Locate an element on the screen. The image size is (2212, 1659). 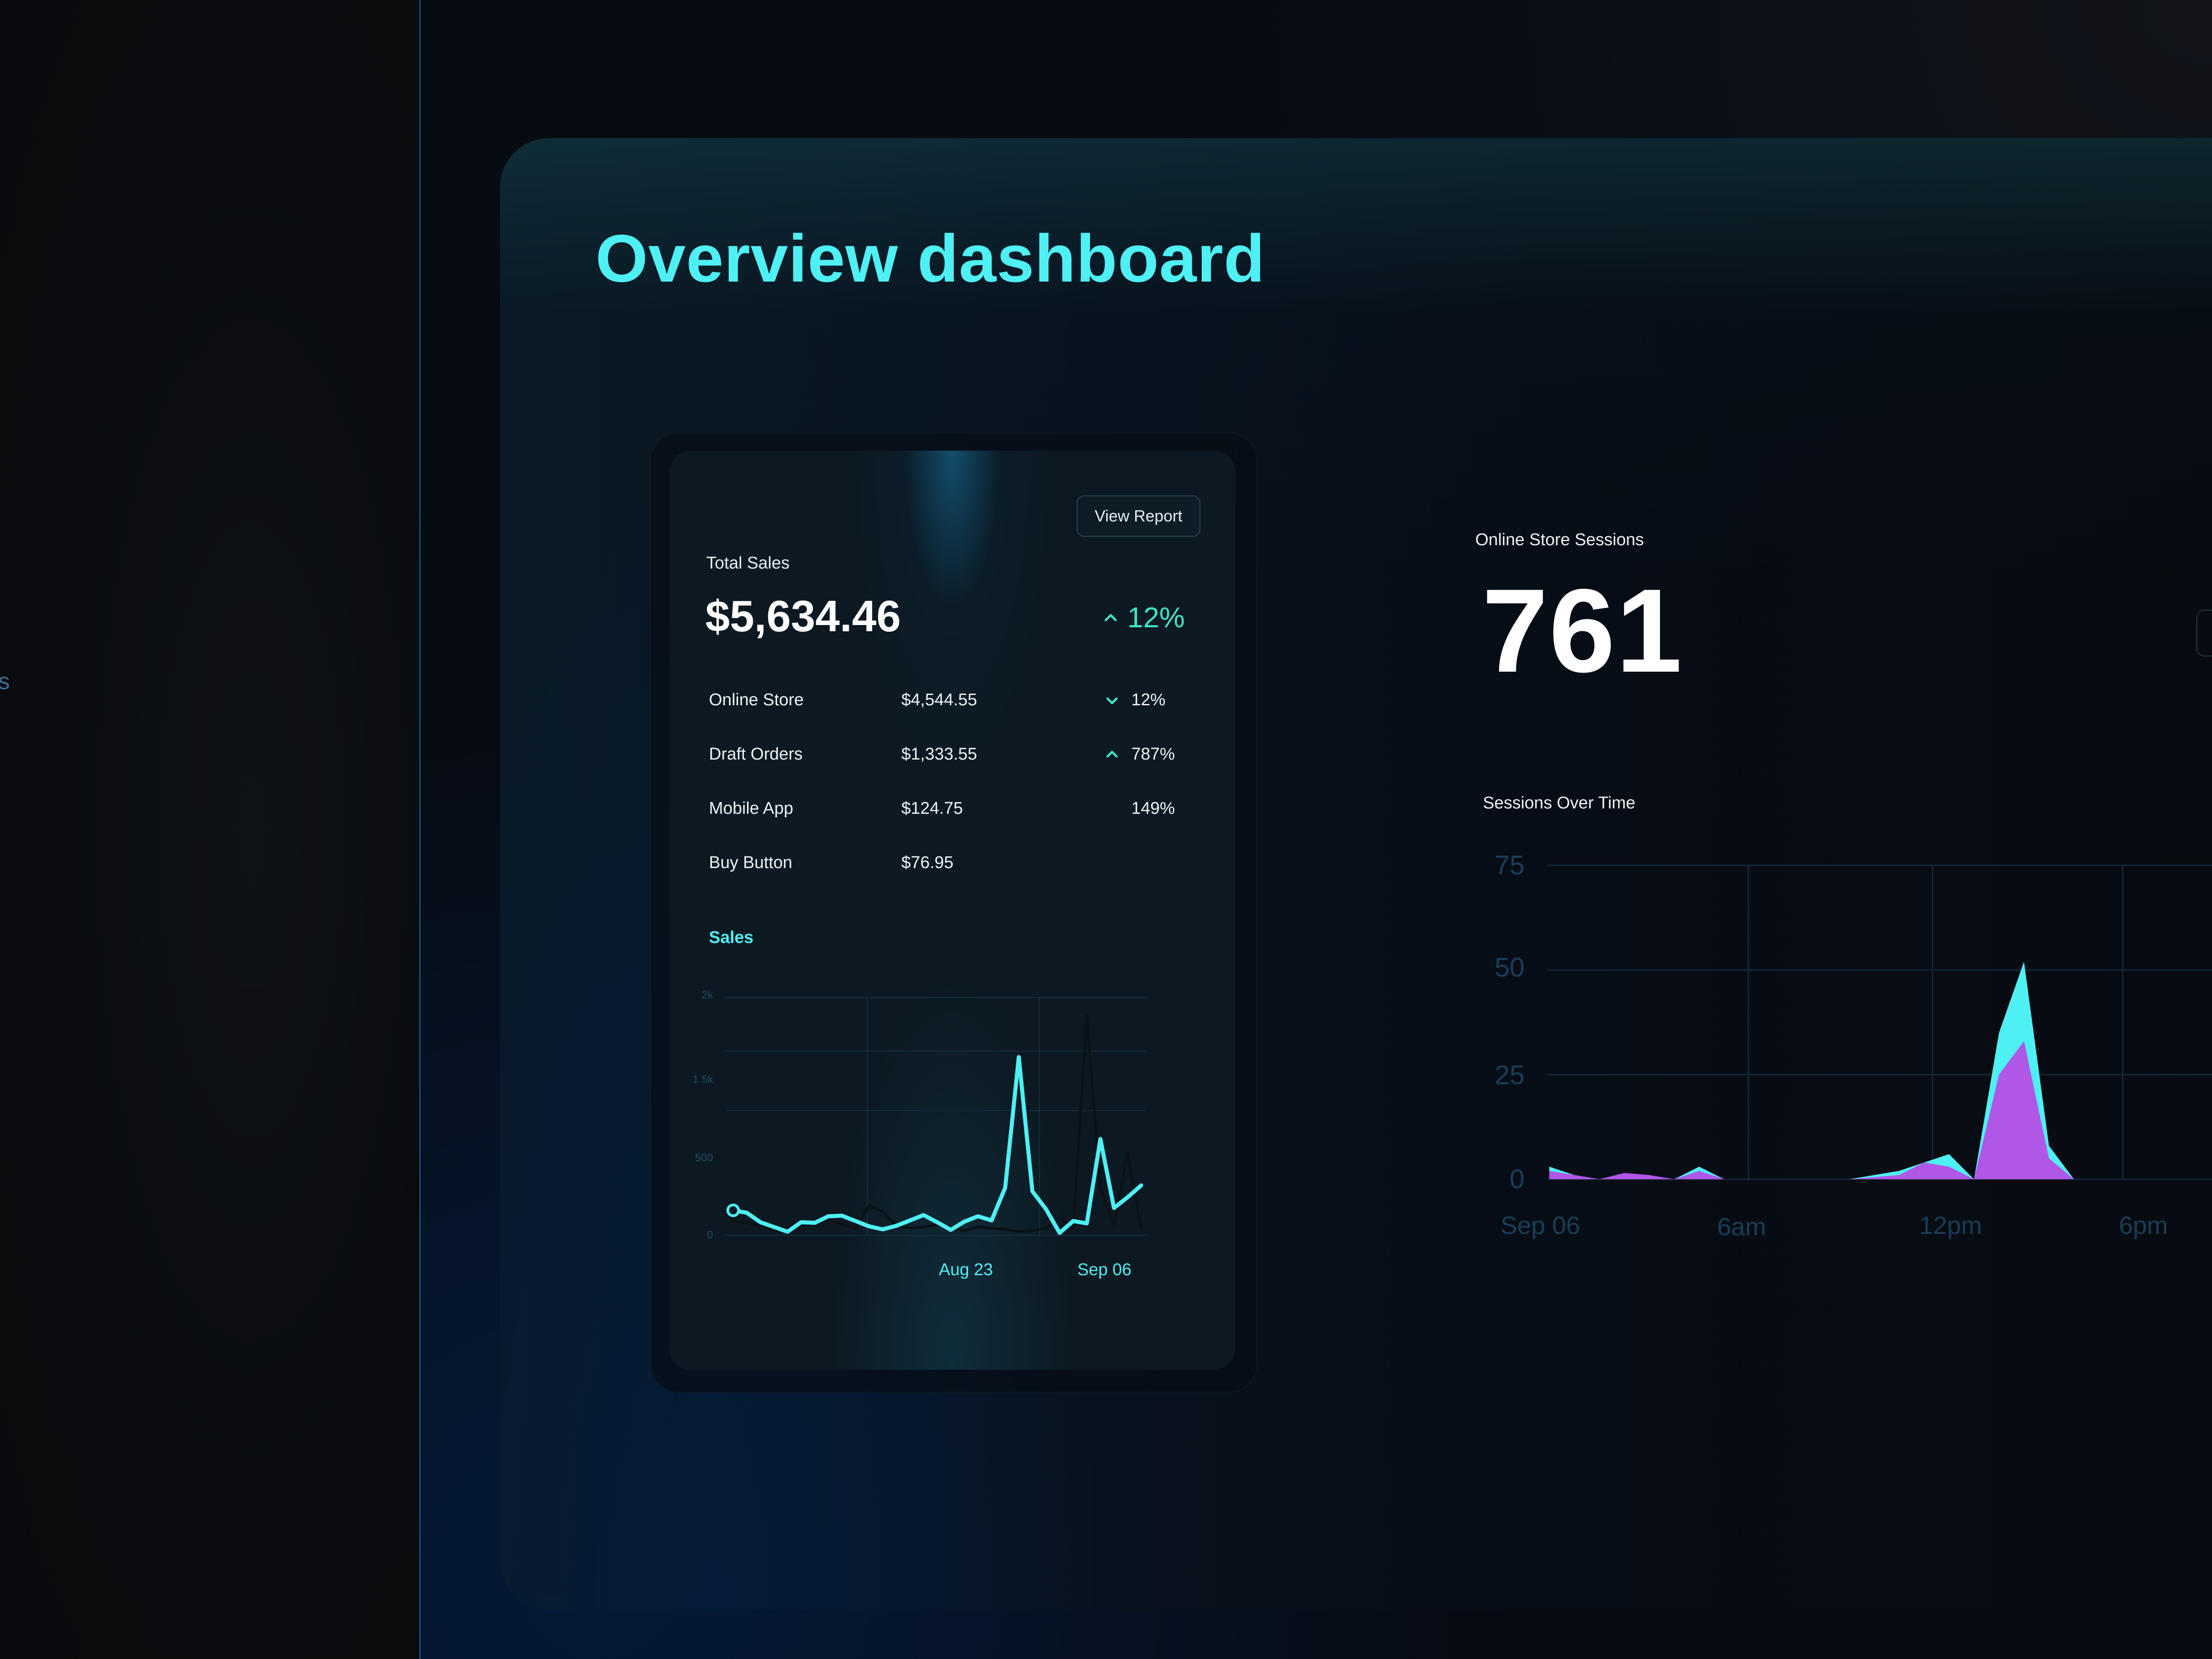
row-channel-change: 787% is located at coordinates (1153, 754).